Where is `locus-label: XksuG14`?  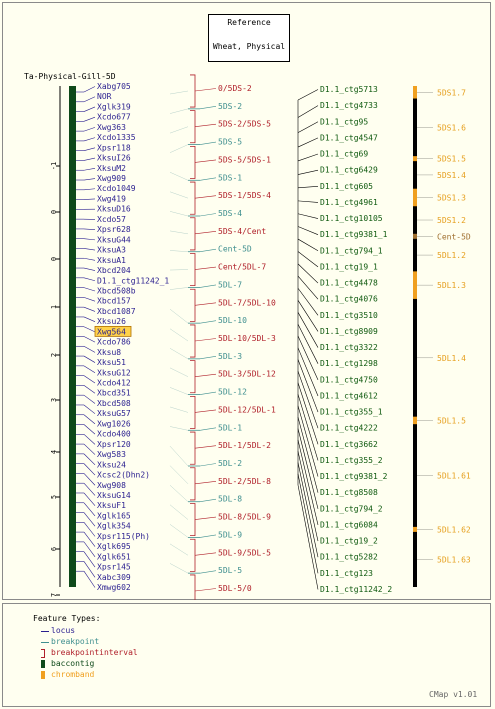
locus-label: XksuG14 is located at coordinates (114, 495).